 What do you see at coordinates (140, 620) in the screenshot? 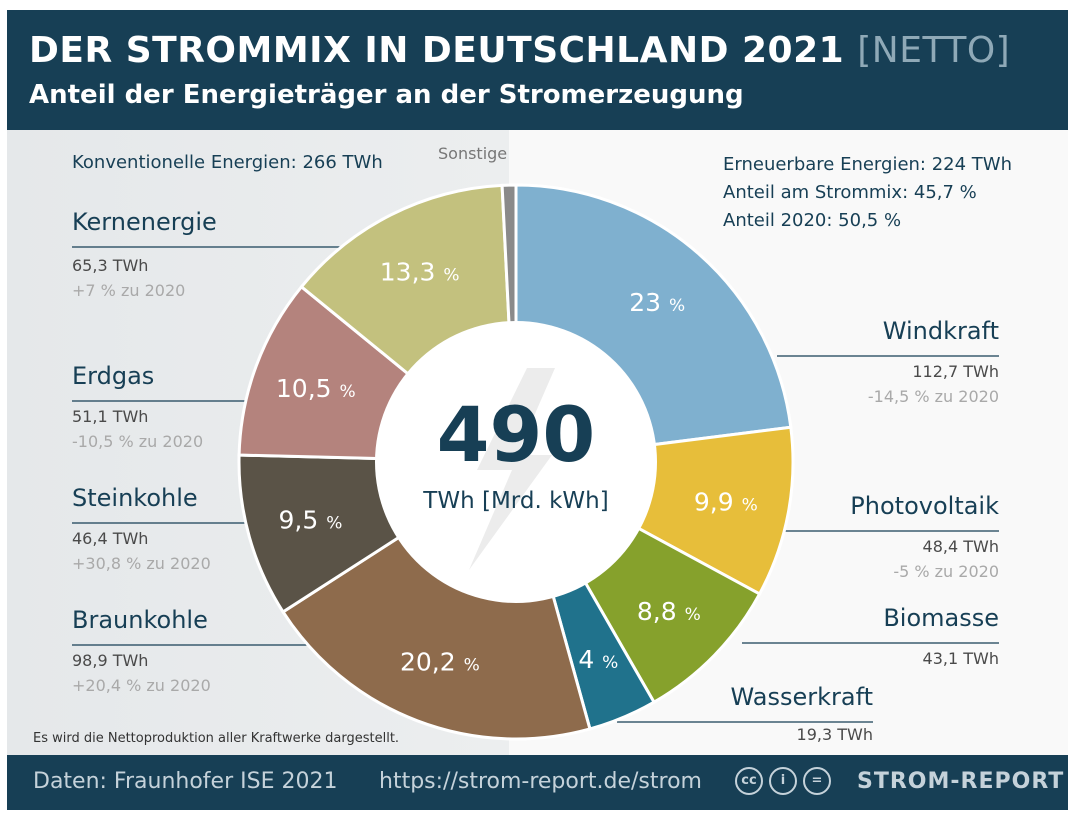
I see `braunkohle-label: Braunkohle` at bounding box center [140, 620].